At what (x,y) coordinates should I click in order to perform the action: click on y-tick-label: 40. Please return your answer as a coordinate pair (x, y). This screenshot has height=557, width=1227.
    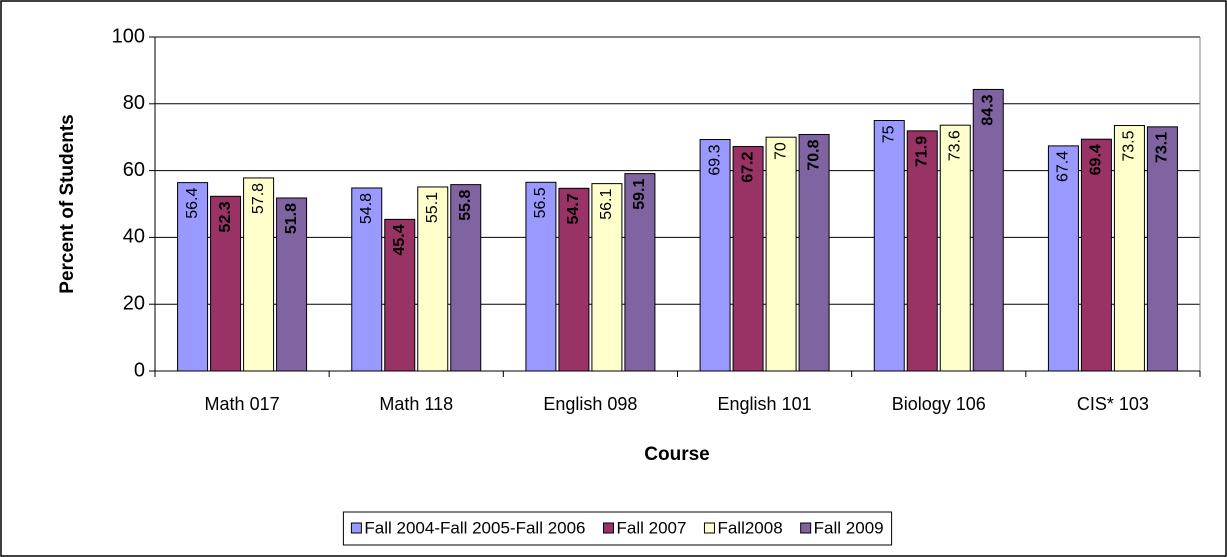
    Looking at the image, I should click on (134, 237).